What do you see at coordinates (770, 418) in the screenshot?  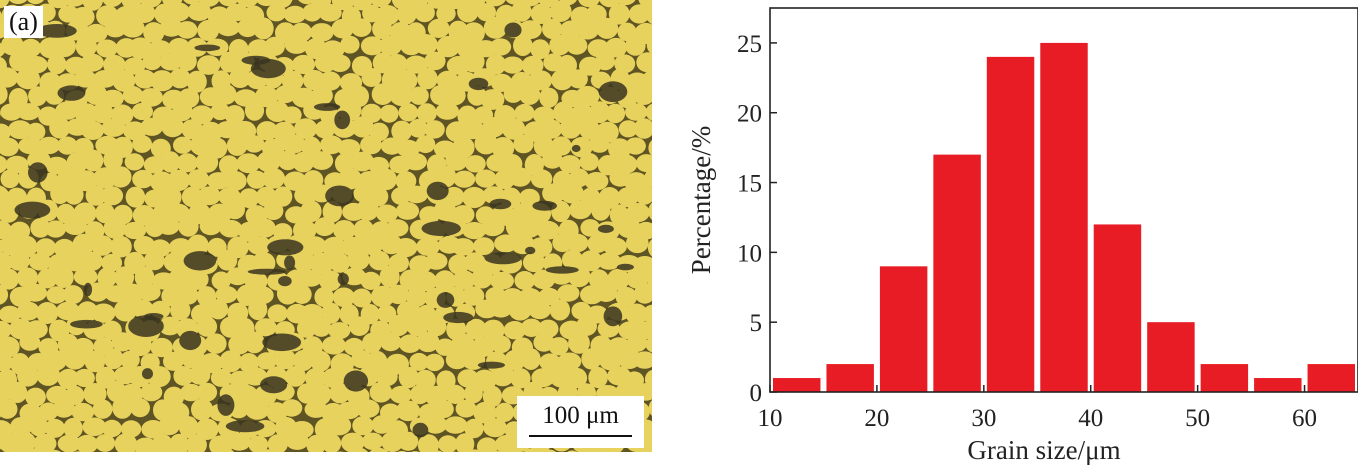 I see `x-tick-label: 10` at bounding box center [770, 418].